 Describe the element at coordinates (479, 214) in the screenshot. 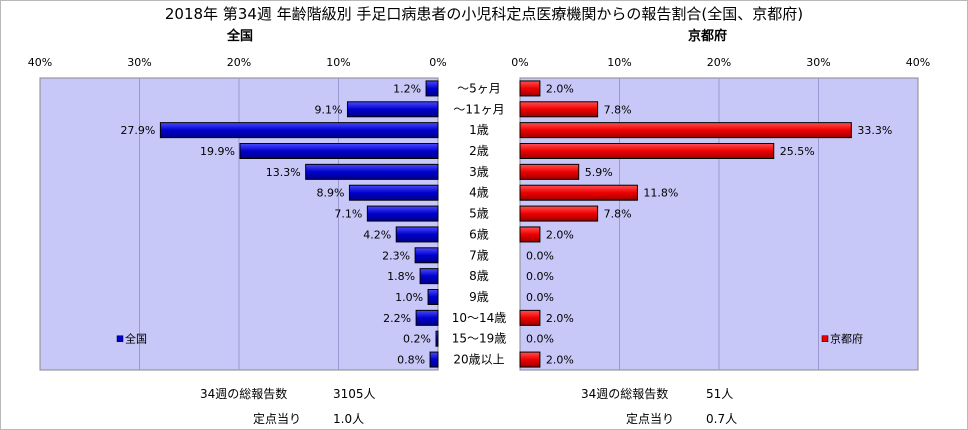

I see `category-label: 5歳` at that location.